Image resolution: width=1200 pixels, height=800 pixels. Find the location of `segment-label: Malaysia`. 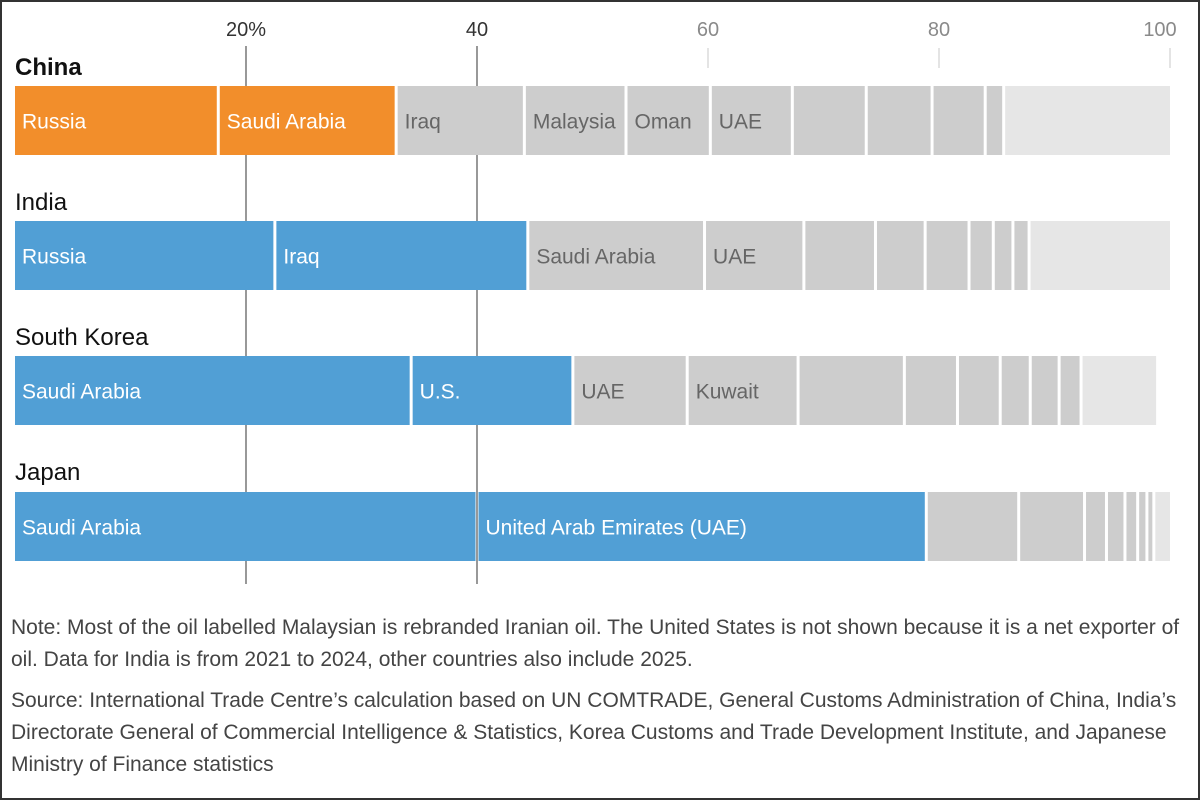

segment-label: Malaysia is located at coordinates (574, 122).